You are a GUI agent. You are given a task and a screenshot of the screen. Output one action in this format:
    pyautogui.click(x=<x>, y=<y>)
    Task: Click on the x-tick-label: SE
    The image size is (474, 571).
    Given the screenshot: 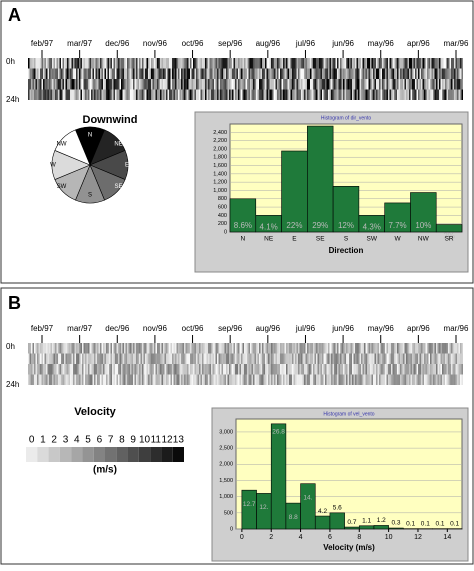 What is the action you would take?
    pyautogui.click(x=320, y=239)
    